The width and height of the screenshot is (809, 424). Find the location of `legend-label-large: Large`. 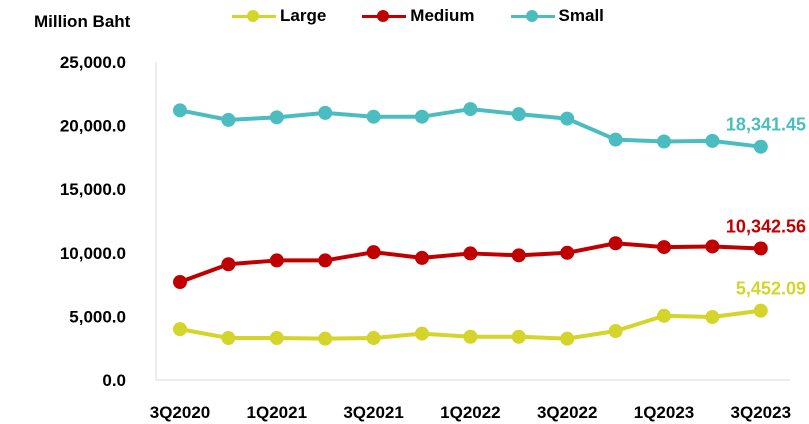

legend-label-large: Large is located at coordinates (303, 15).